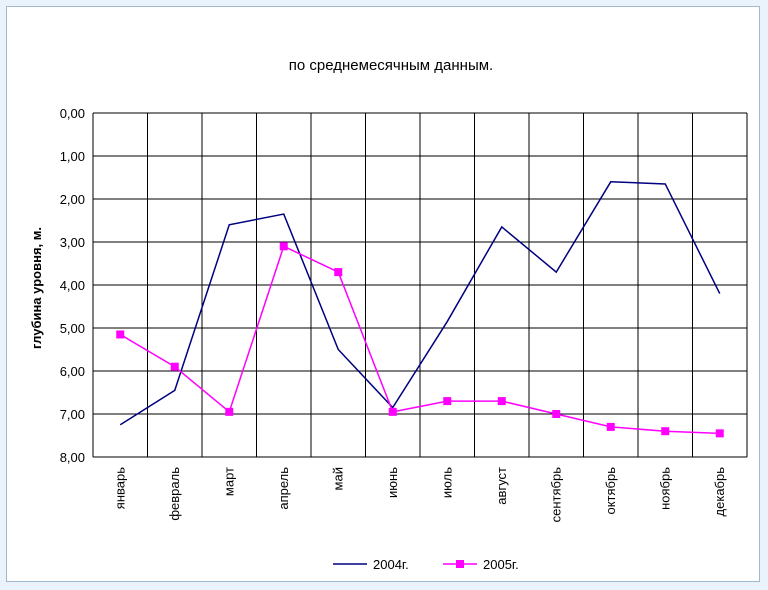 The width and height of the screenshot is (768, 590). What do you see at coordinates (446, 482) in the screenshot?
I see `x-tick-label: июль` at bounding box center [446, 482].